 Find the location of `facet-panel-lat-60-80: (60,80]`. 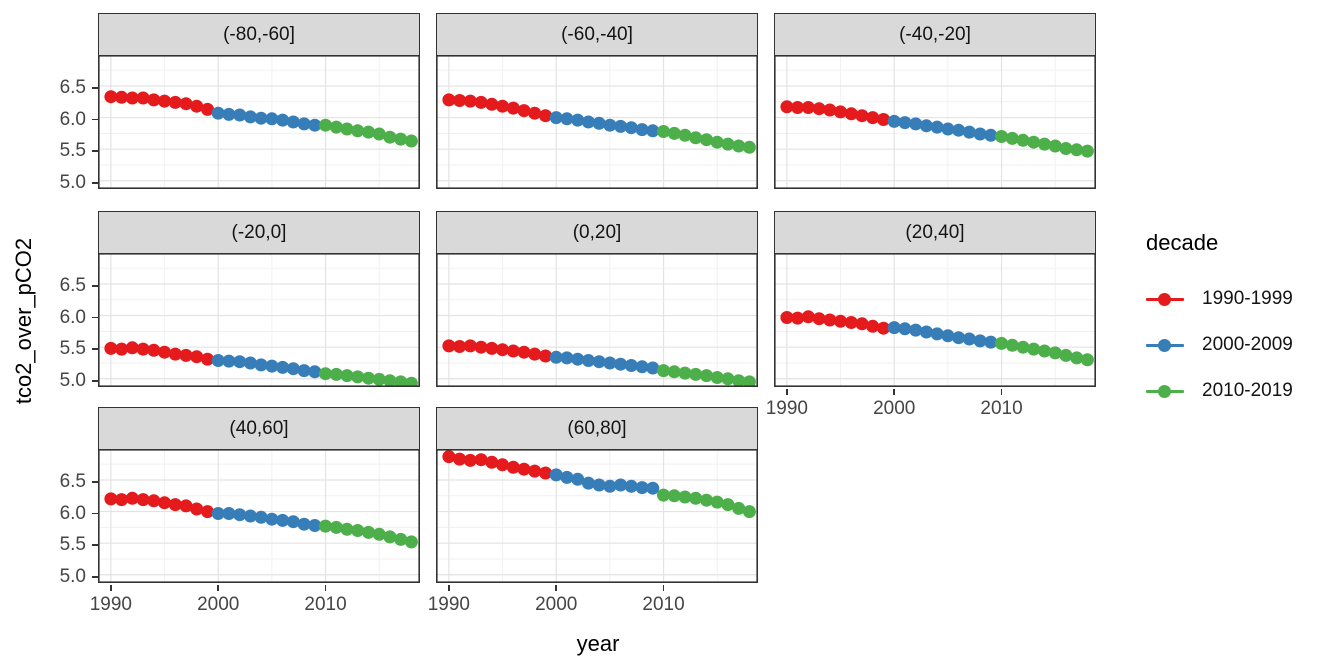

facet-panel-lat-60-80: (60,80] is located at coordinates (597, 495).